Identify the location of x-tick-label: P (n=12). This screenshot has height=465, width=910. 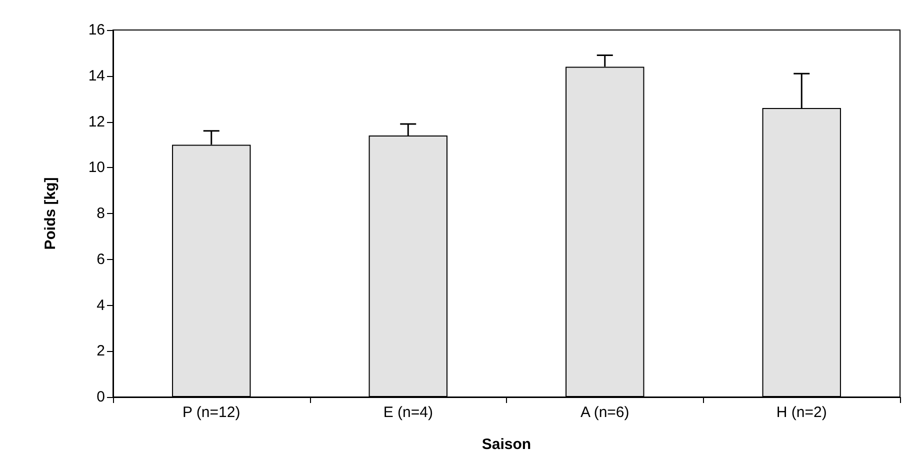
(211, 412).